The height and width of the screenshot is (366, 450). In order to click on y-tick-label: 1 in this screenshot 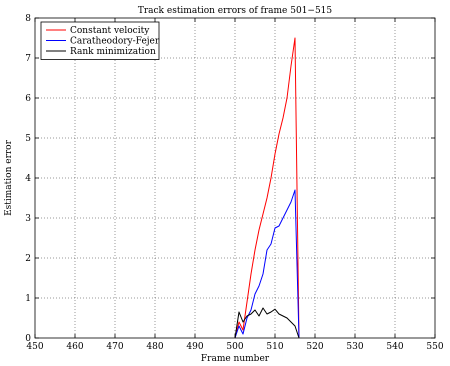, I will do `click(28, 299)`.